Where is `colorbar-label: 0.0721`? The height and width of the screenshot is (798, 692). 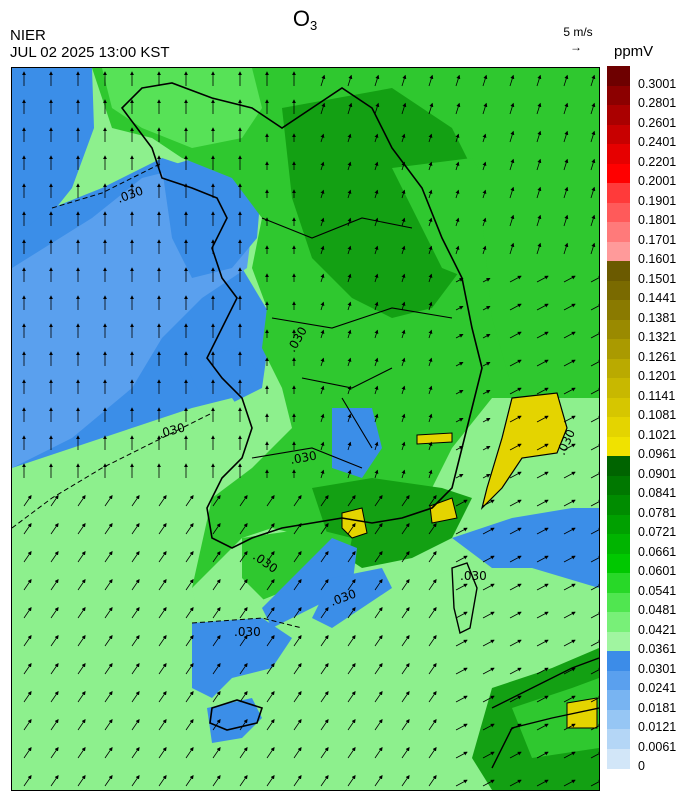 colorbar-label: 0.0721 is located at coordinates (657, 532).